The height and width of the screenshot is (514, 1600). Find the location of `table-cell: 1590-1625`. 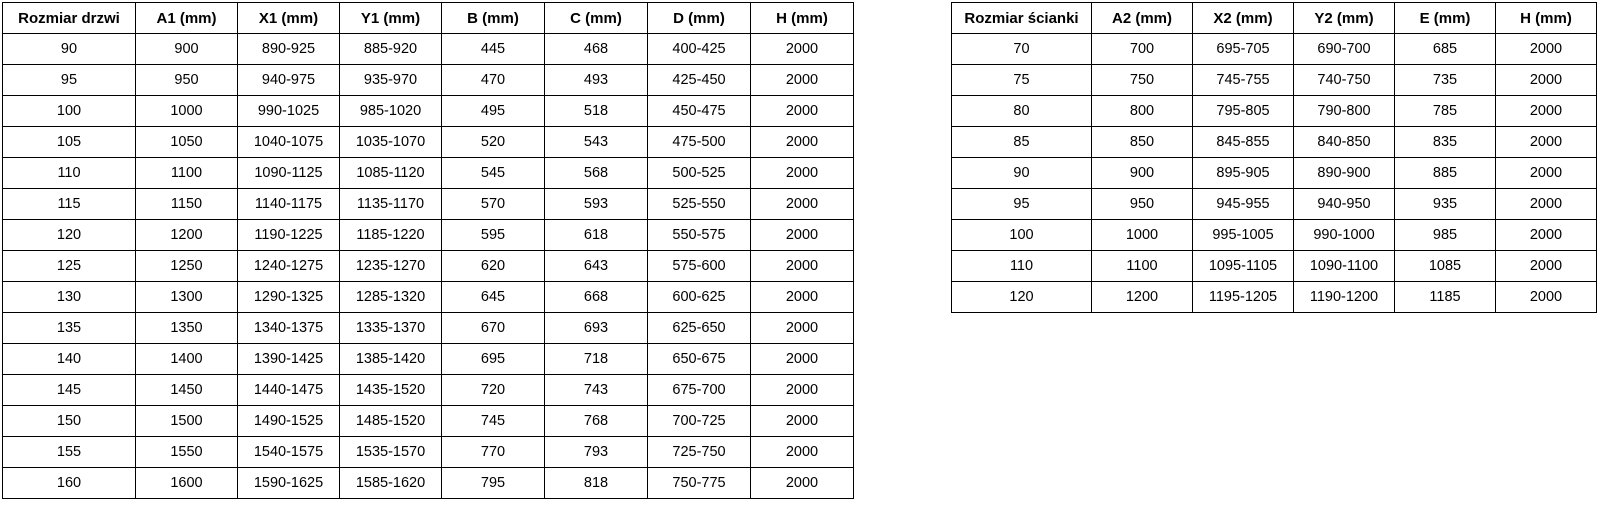

table-cell: 1590-1625 is located at coordinates (288, 483).